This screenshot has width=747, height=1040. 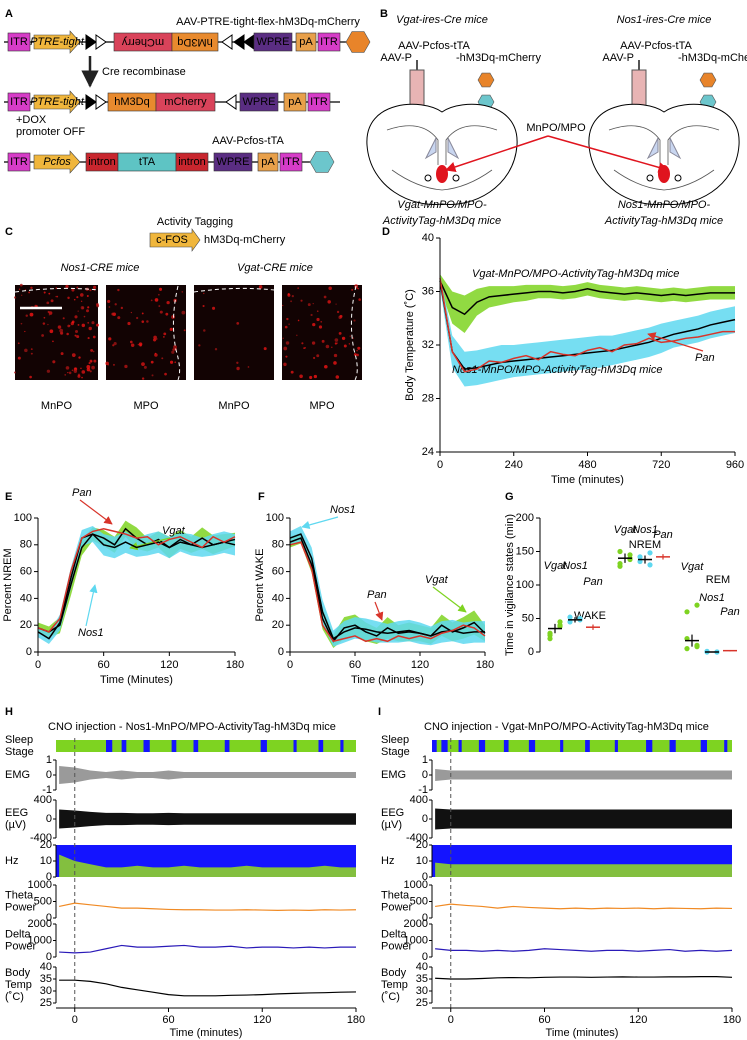 I want to click on y-tick-label: 500, so click(x=419, y=901).